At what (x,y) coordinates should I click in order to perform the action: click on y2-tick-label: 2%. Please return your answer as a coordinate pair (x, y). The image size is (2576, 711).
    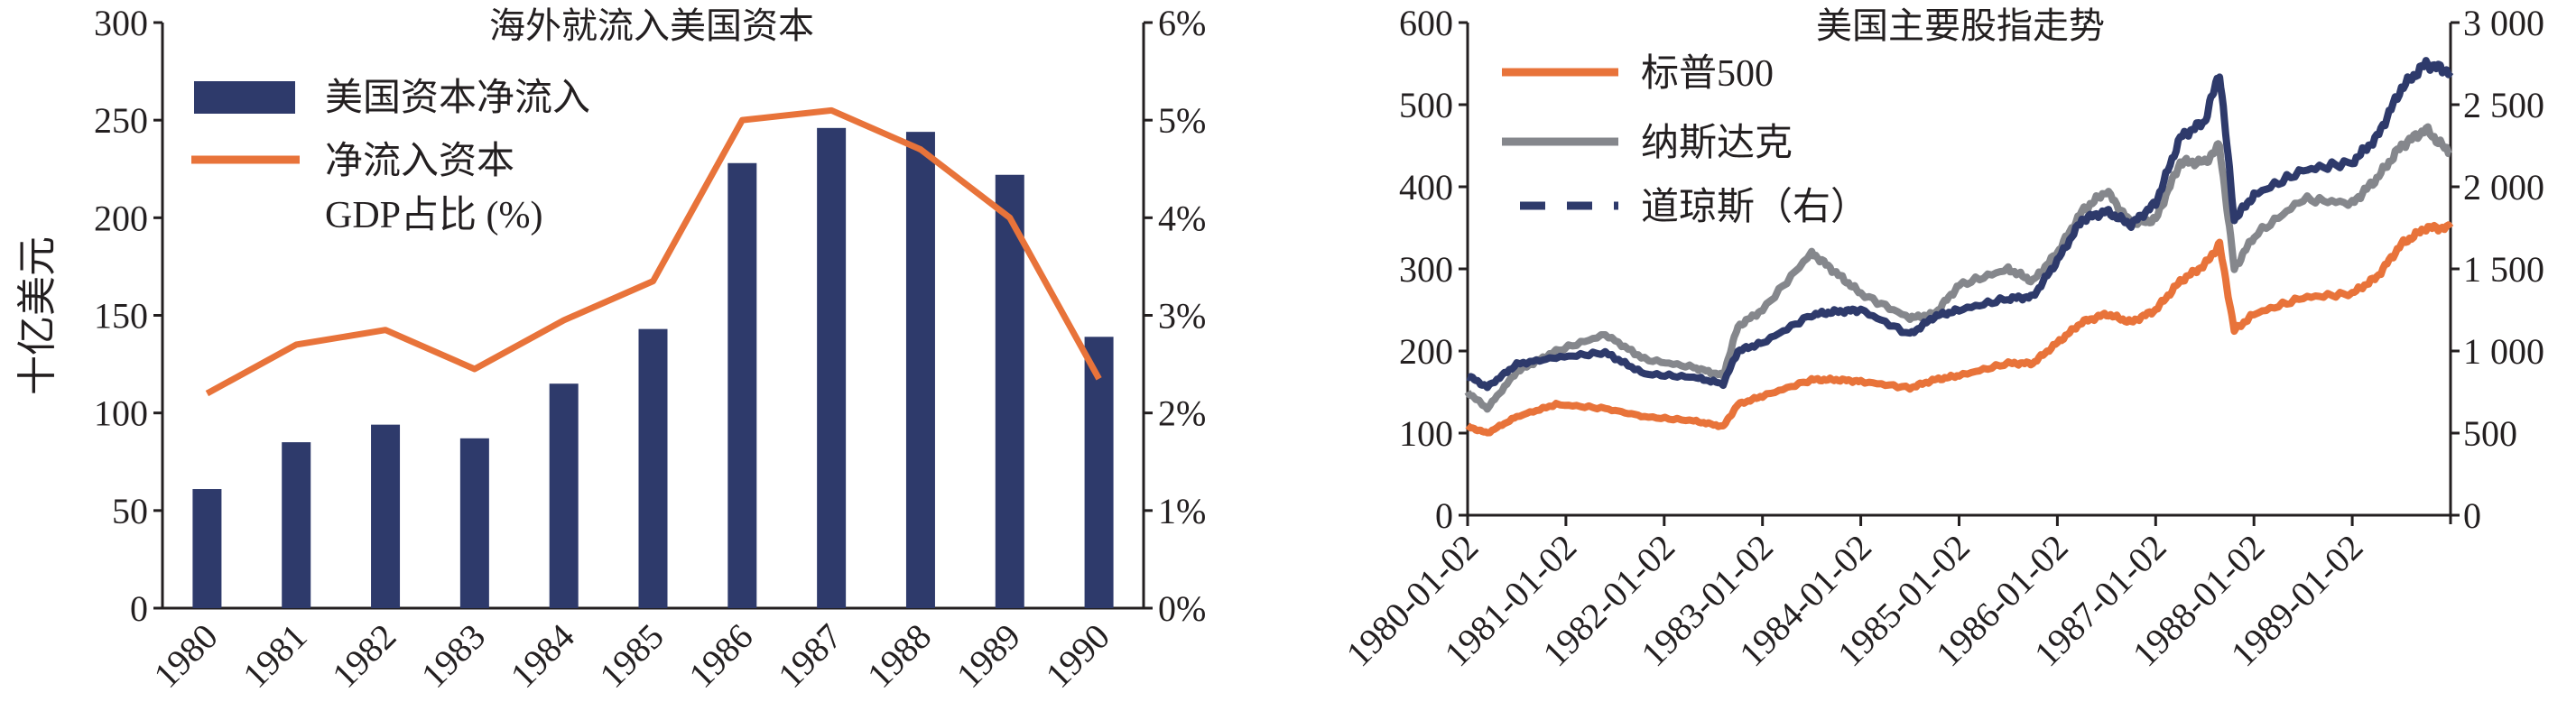
    Looking at the image, I should click on (1182, 413).